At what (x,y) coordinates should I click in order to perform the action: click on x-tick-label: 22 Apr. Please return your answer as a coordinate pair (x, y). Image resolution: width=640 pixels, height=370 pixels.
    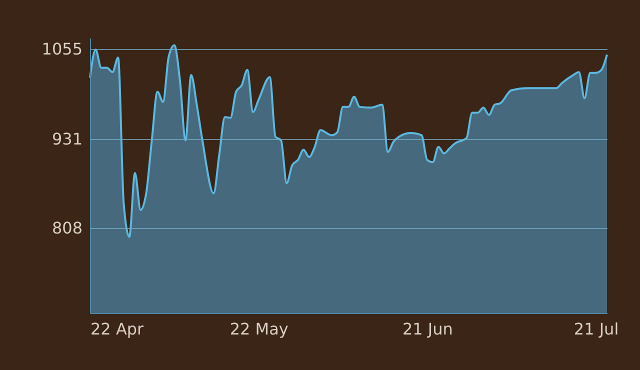
    Looking at the image, I should click on (117, 329).